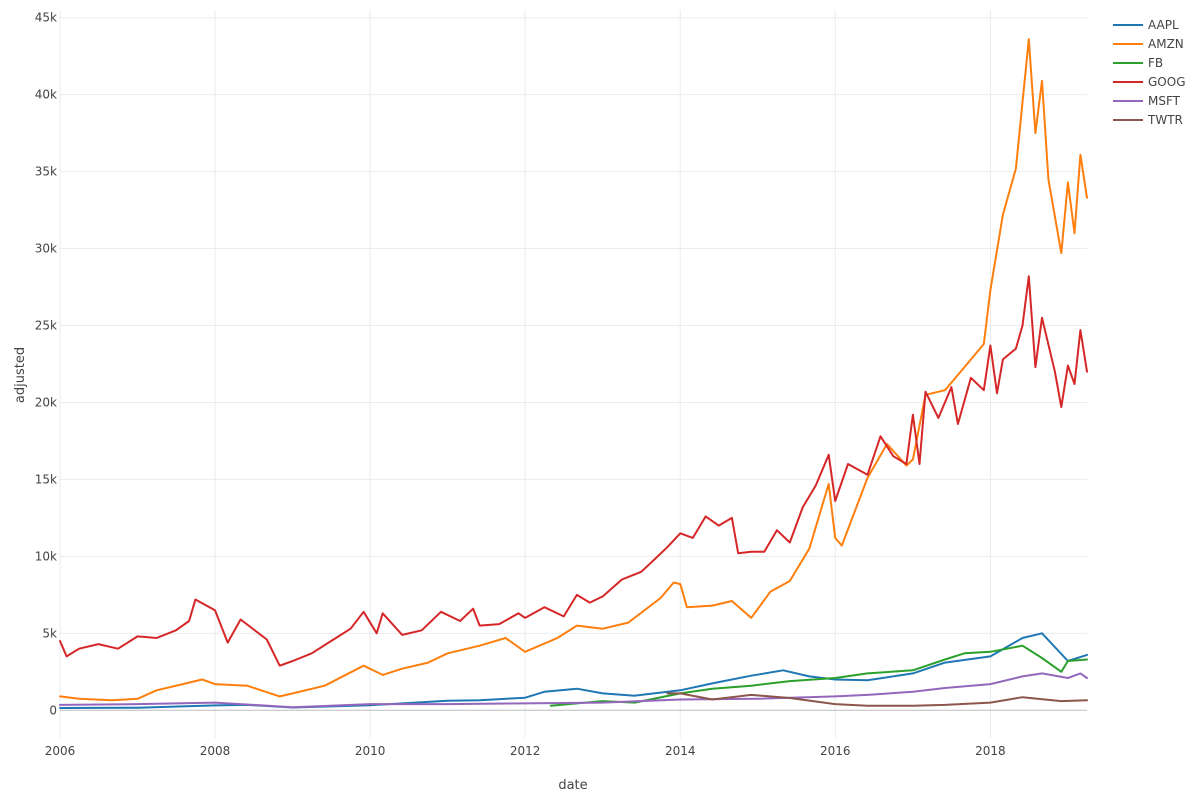 The width and height of the screenshot is (1200, 800). Describe the element at coordinates (46, 479) in the screenshot. I see `y-tick-label: 15k` at that location.